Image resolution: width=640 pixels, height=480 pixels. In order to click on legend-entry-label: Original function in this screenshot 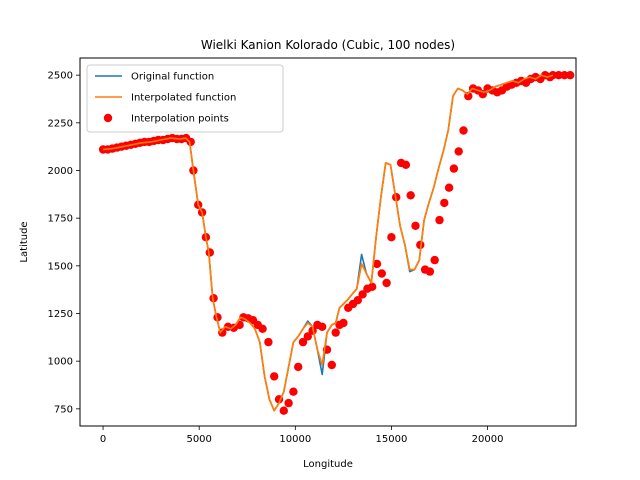, I will do `click(172, 77)`.